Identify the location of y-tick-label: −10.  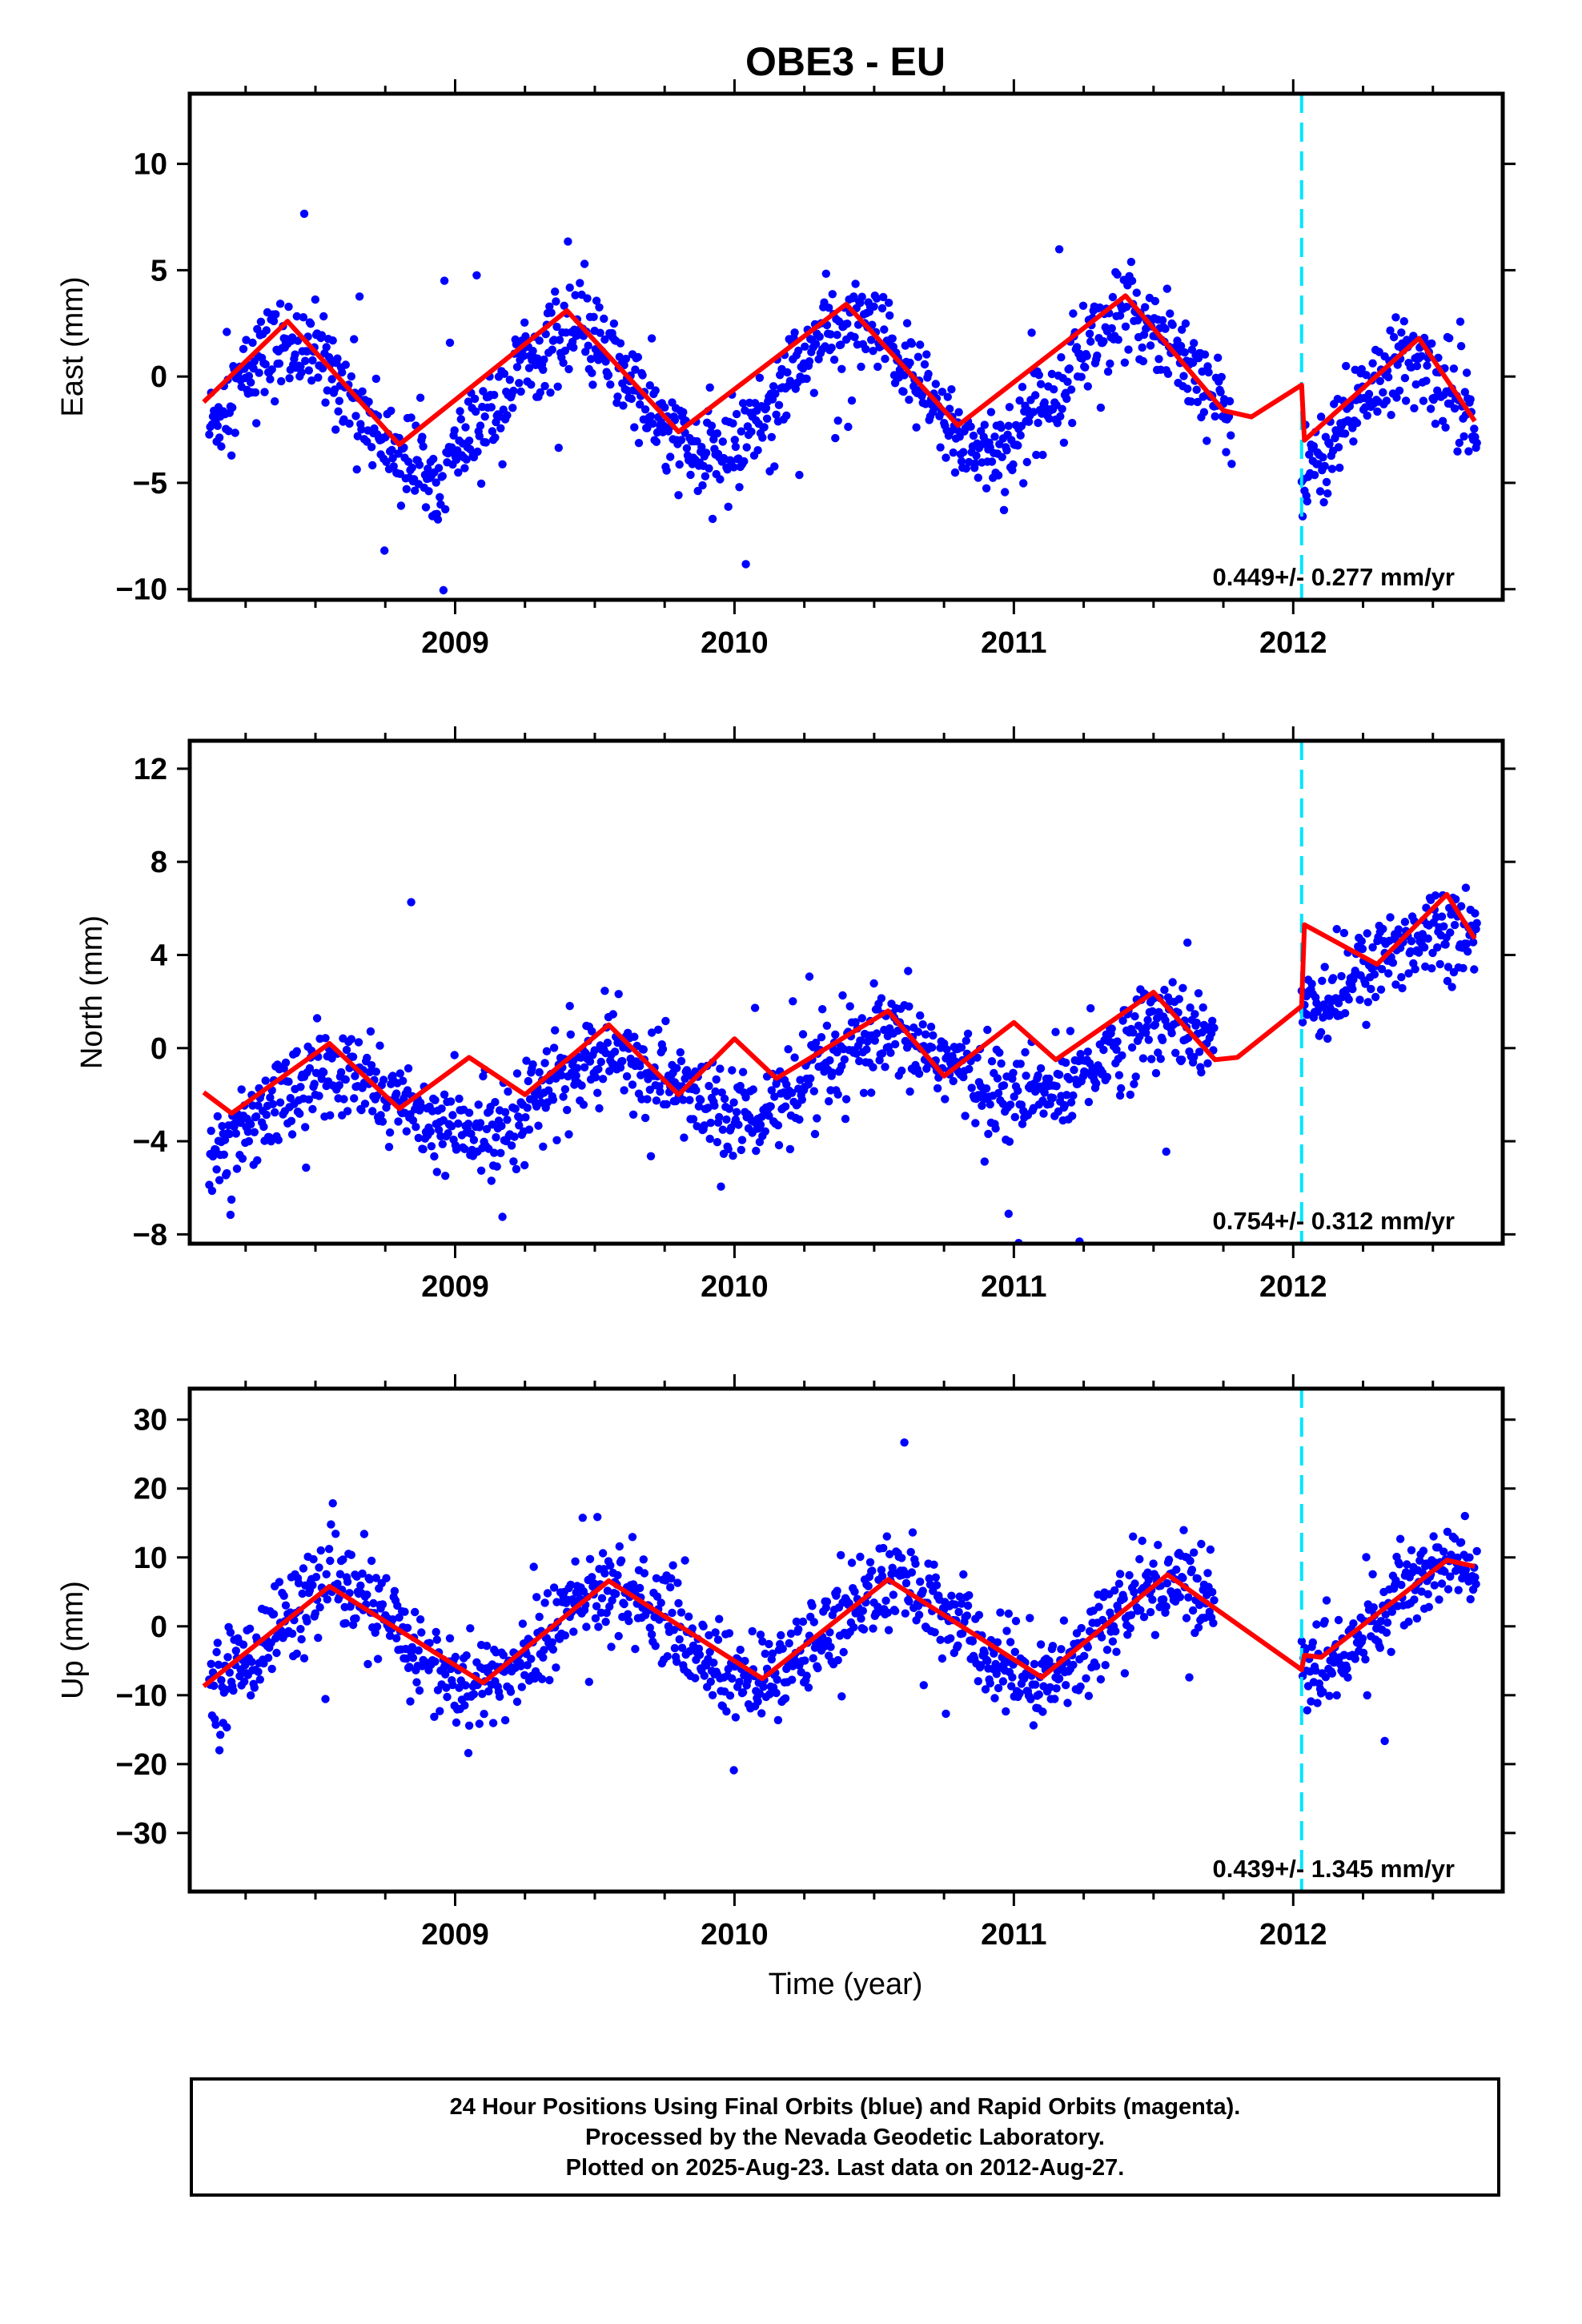
(141, 590).